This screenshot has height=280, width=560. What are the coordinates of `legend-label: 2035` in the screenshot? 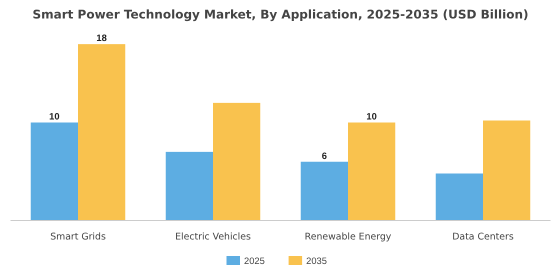 It's located at (316, 261).